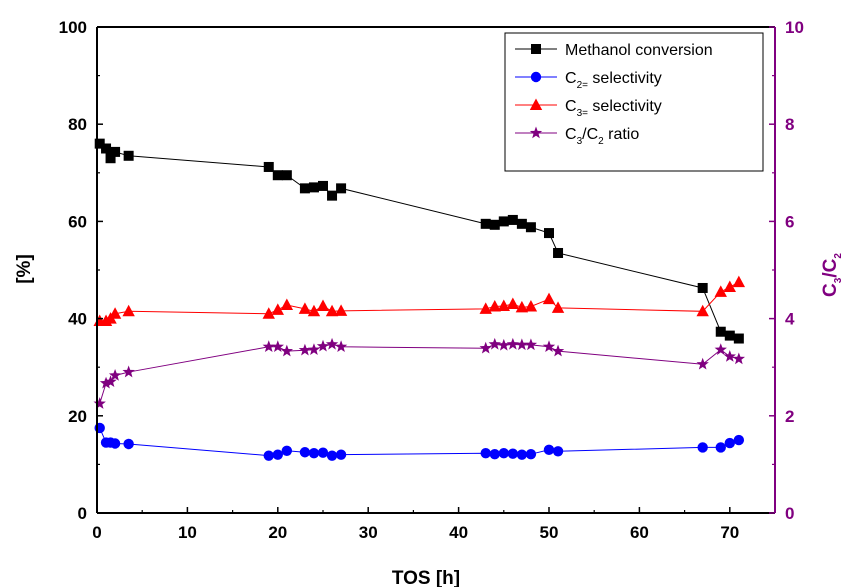  I want to click on legend-box, so click(634, 102).